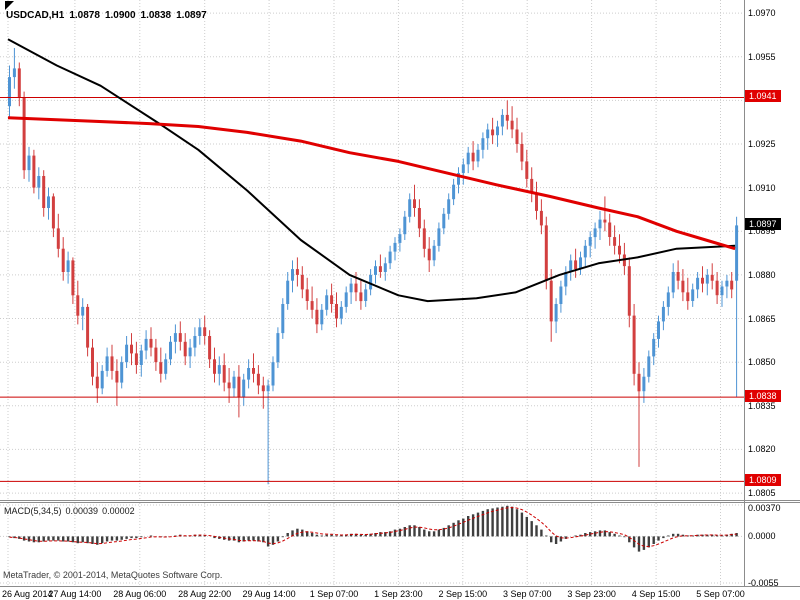 Image resolution: width=800 pixels, height=600 pixels. I want to click on macd-grid-layer, so click(372, 544).